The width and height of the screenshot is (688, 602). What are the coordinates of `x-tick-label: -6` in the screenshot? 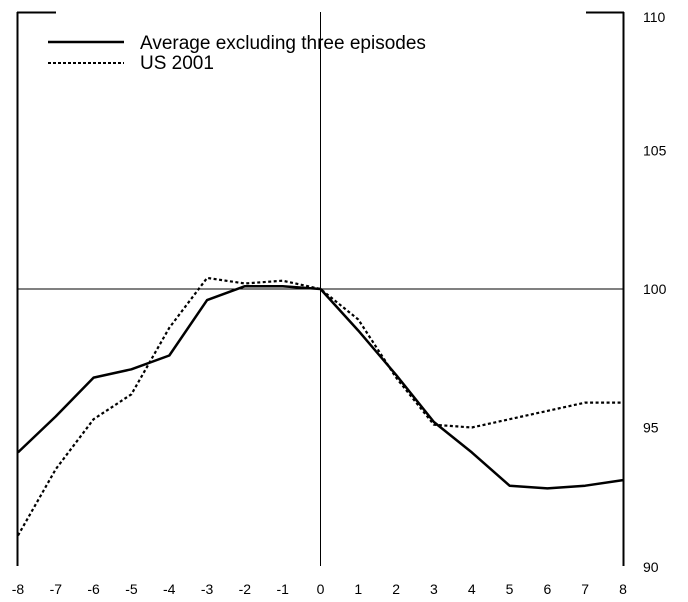 It's located at (93, 589).